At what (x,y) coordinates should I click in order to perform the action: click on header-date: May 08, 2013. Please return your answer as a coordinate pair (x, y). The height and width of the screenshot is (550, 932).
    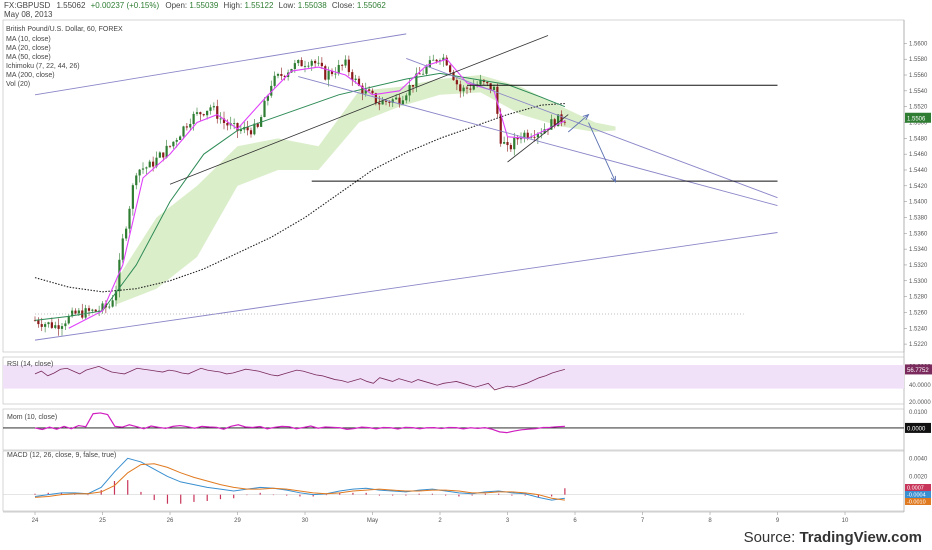
    Looking at the image, I should click on (28, 14).